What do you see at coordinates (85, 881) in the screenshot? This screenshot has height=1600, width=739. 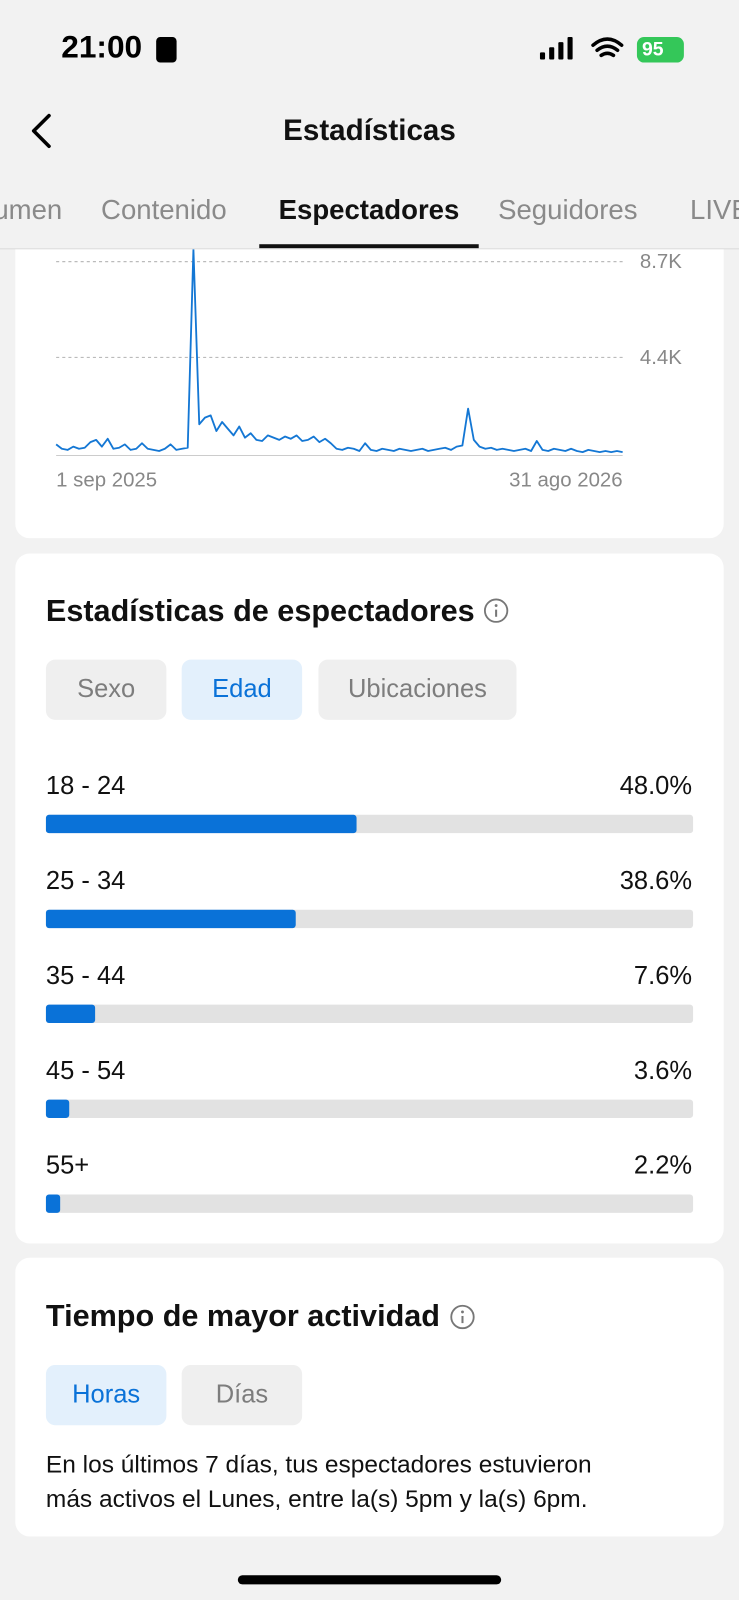 I see `age-label: 25 - 34` at bounding box center [85, 881].